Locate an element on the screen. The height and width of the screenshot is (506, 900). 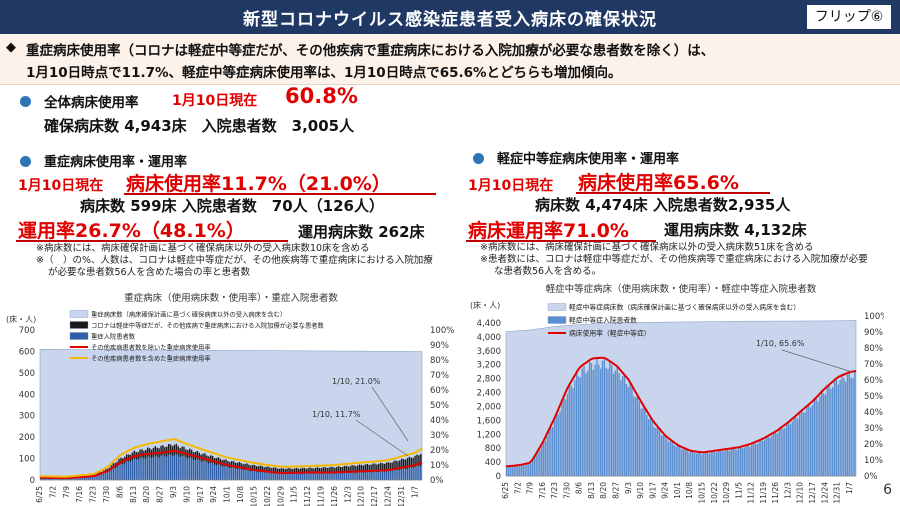
x-tick-label: 10/8 is located at coordinates (689, 490).